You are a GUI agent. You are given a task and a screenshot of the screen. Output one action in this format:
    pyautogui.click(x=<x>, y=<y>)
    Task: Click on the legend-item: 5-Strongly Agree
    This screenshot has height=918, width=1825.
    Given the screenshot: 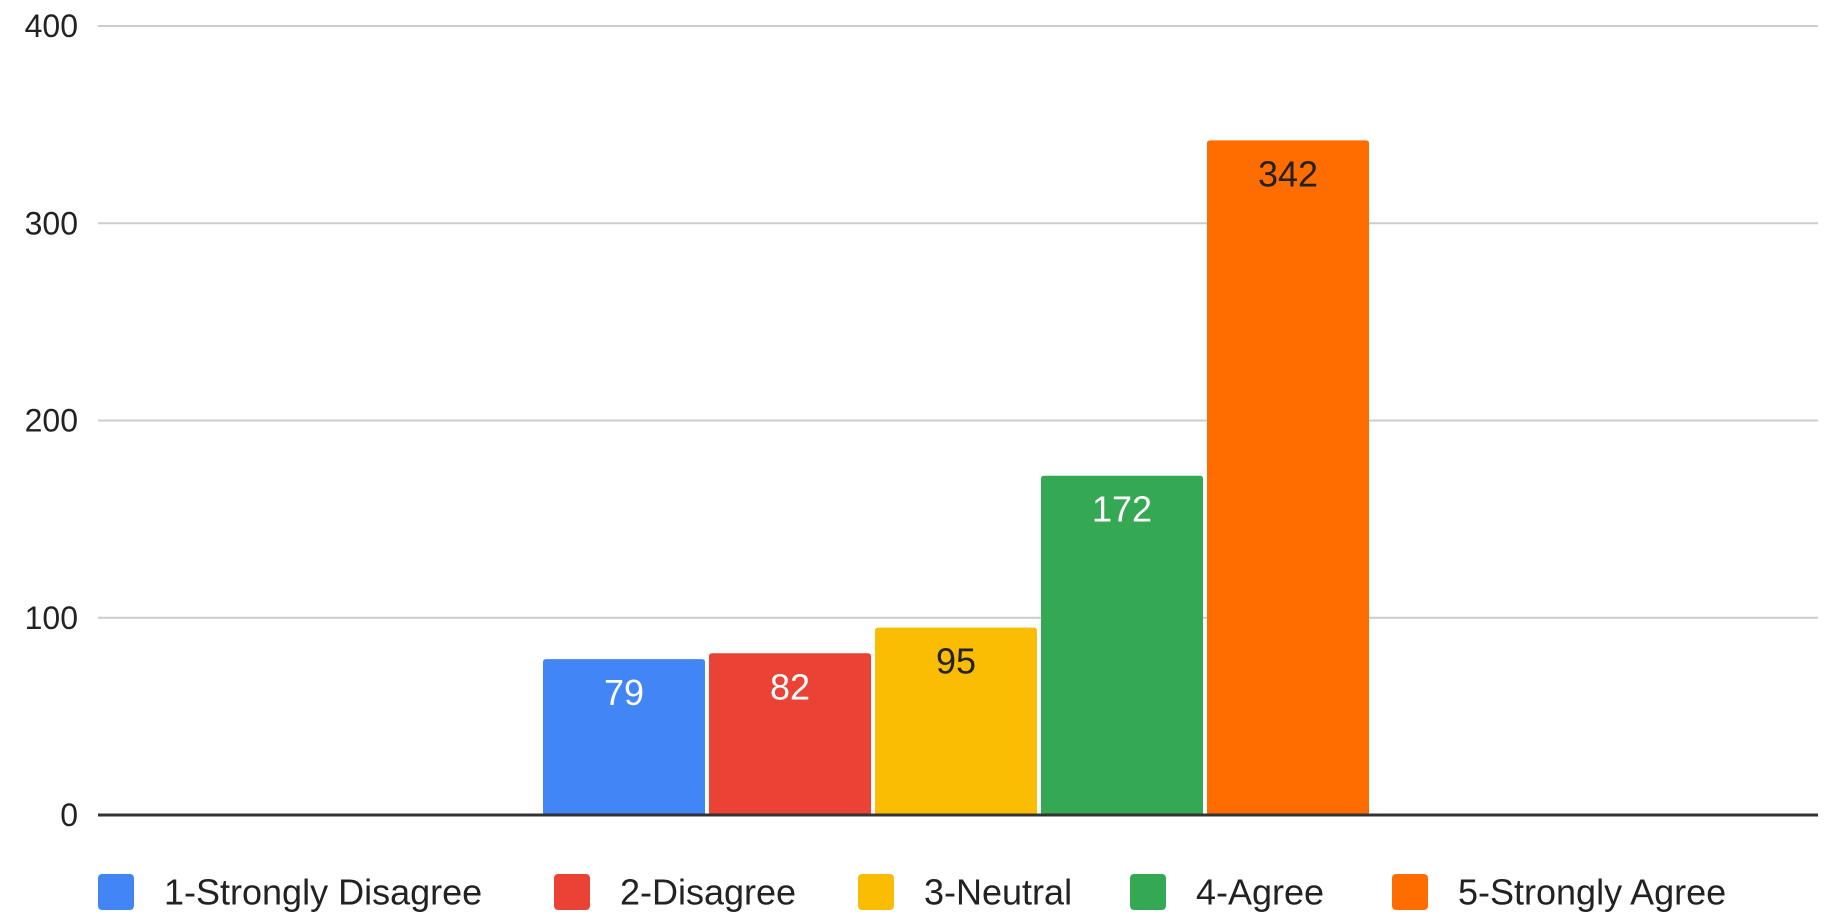 What is the action you would take?
    pyautogui.click(x=1559, y=892)
    